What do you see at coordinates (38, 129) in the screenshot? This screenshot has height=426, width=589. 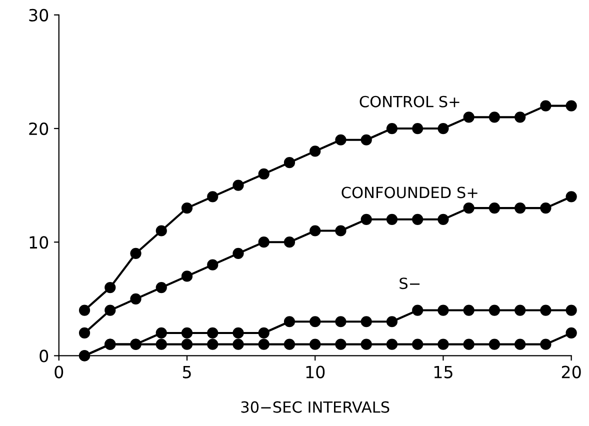 I see `y-tick-label: 20` at bounding box center [38, 129].